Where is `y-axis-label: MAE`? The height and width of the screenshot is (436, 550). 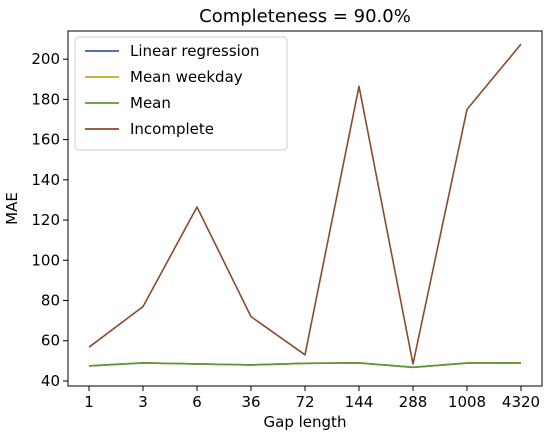
y-axis-label: MAE is located at coordinates (12, 208).